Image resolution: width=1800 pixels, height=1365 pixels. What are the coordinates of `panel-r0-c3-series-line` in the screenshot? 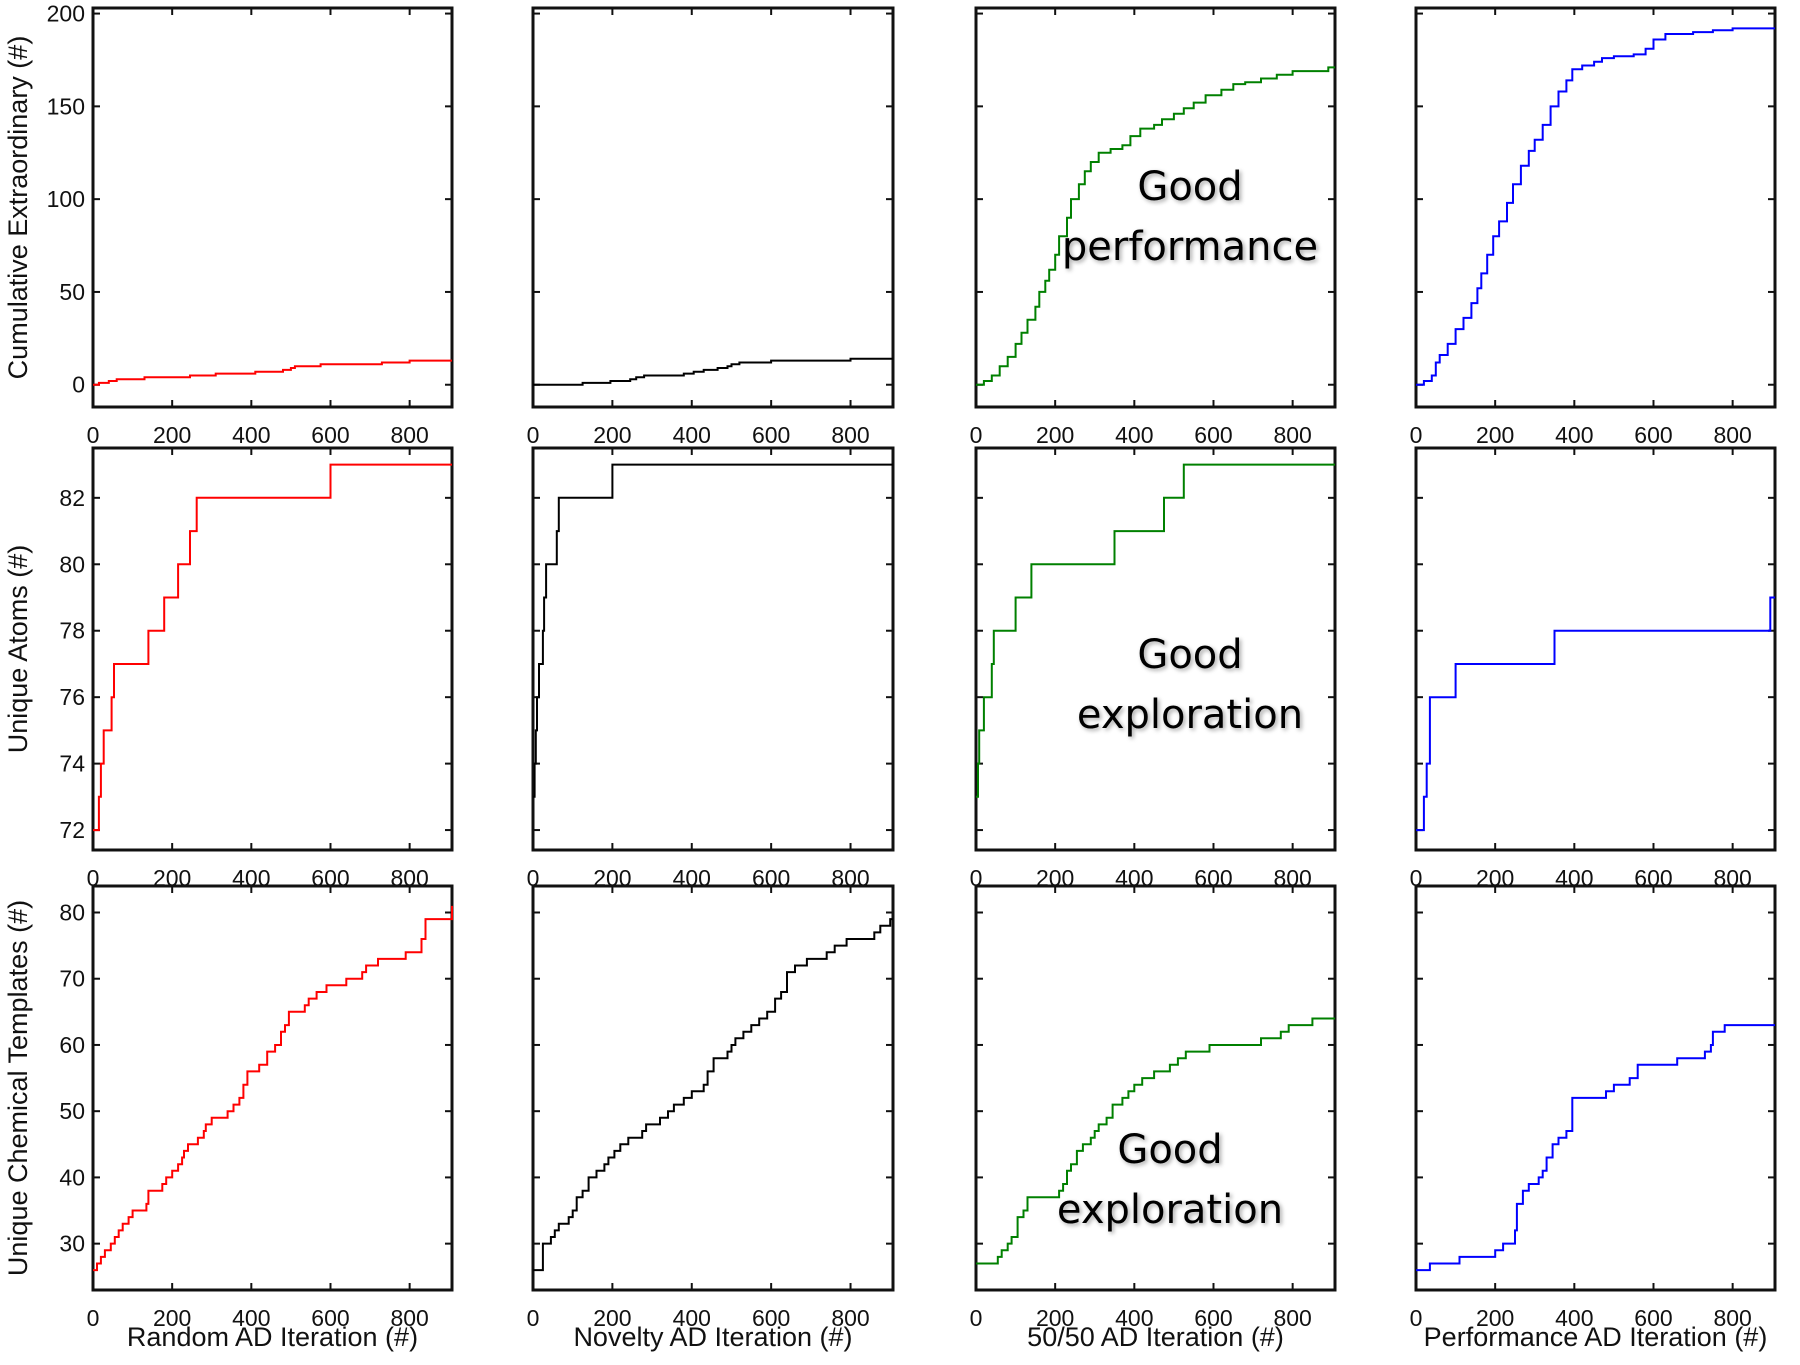 It's located at (1595, 206).